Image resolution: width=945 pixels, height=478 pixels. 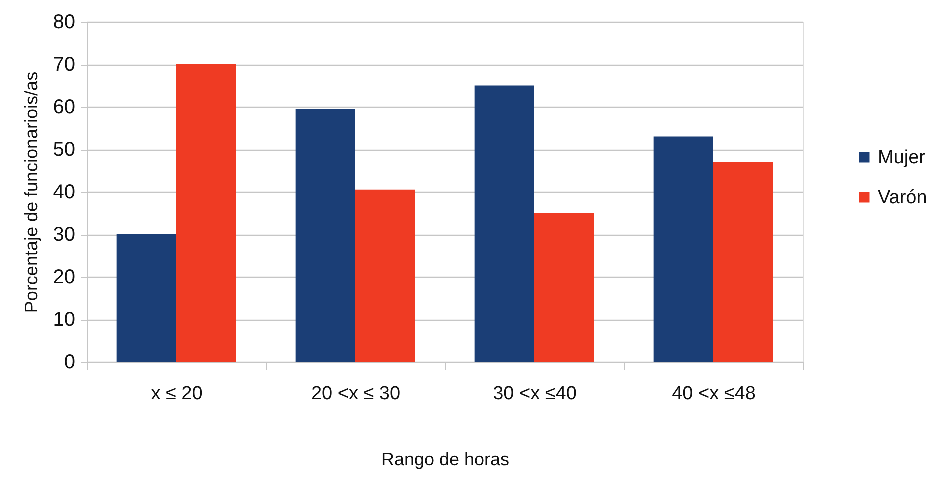 I want to click on legend-label: Varón, so click(x=903, y=198).